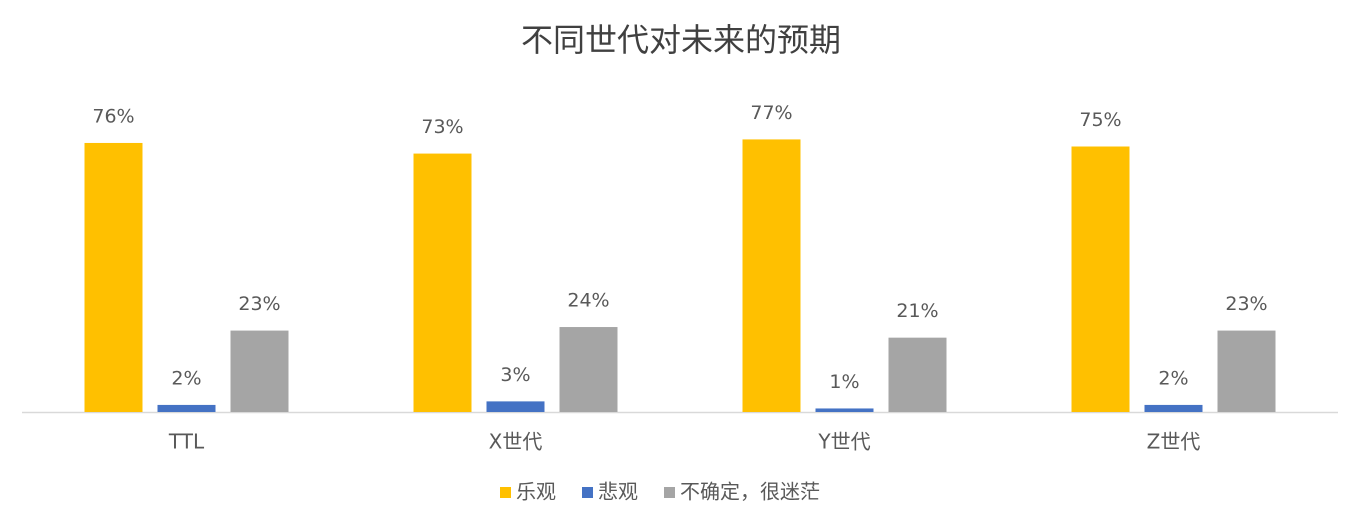  I want to click on data-label: 1%, so click(844, 382).